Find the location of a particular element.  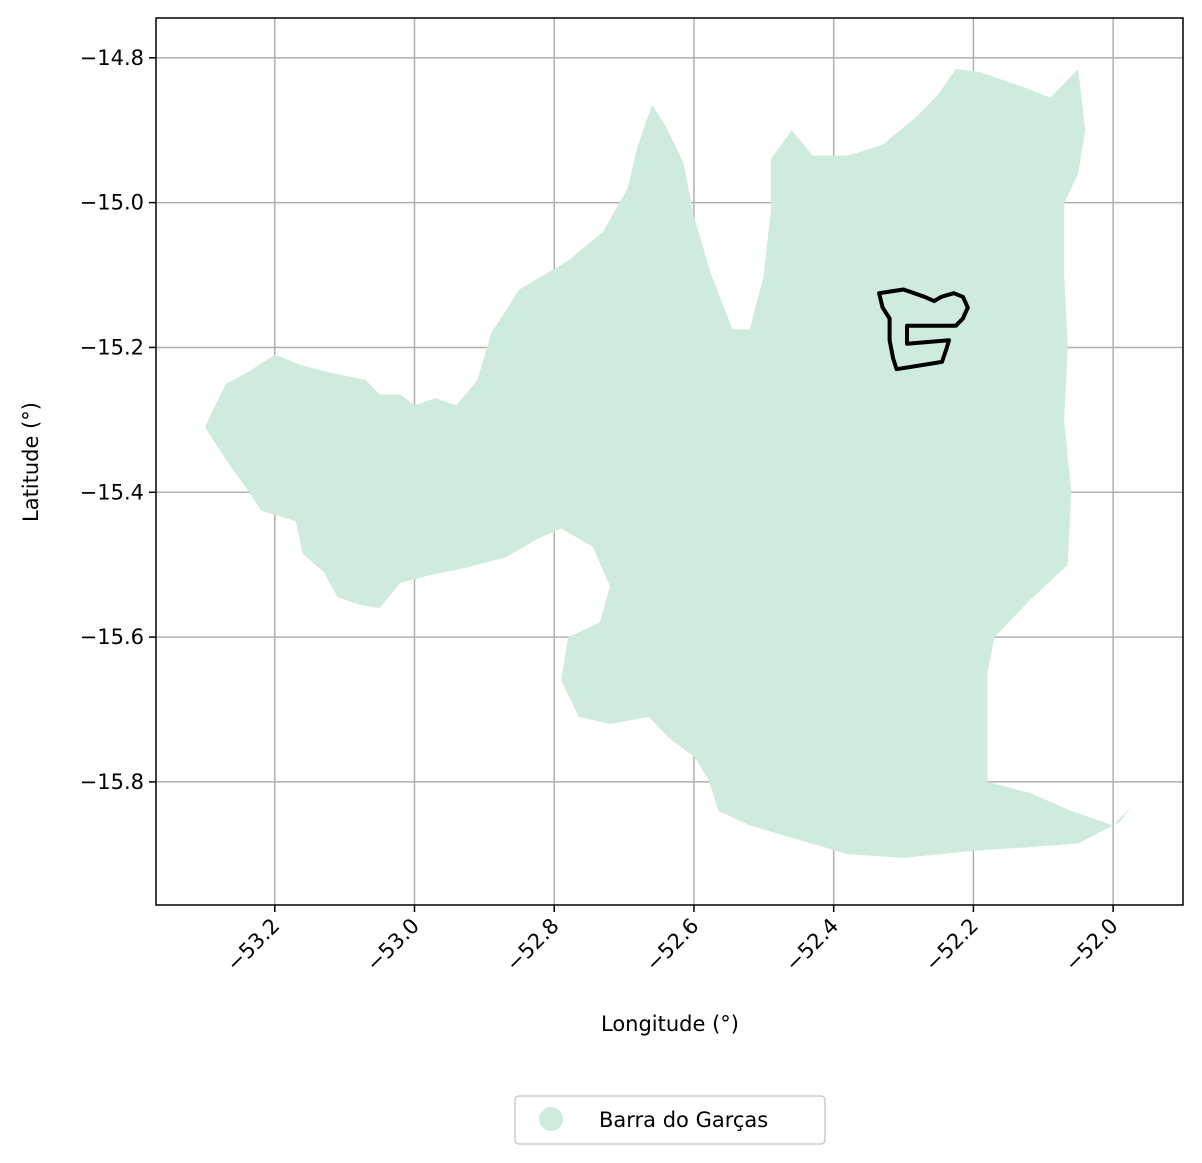

y-tick-label: −15.4 is located at coordinates (112, 492).